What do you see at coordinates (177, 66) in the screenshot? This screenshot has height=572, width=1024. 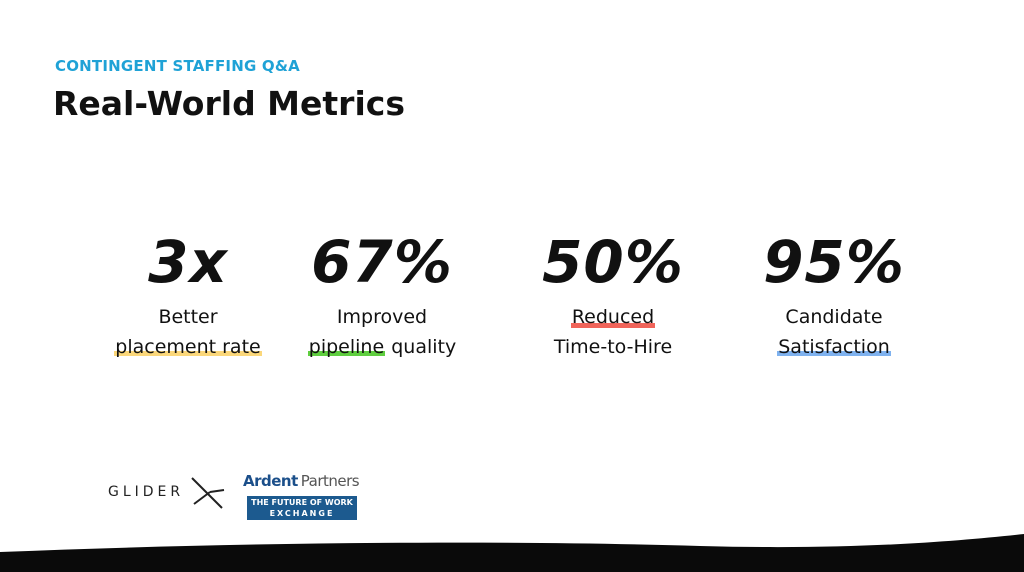 I see `kicker: CONTINGENT STAFFING Q&A` at bounding box center [177, 66].